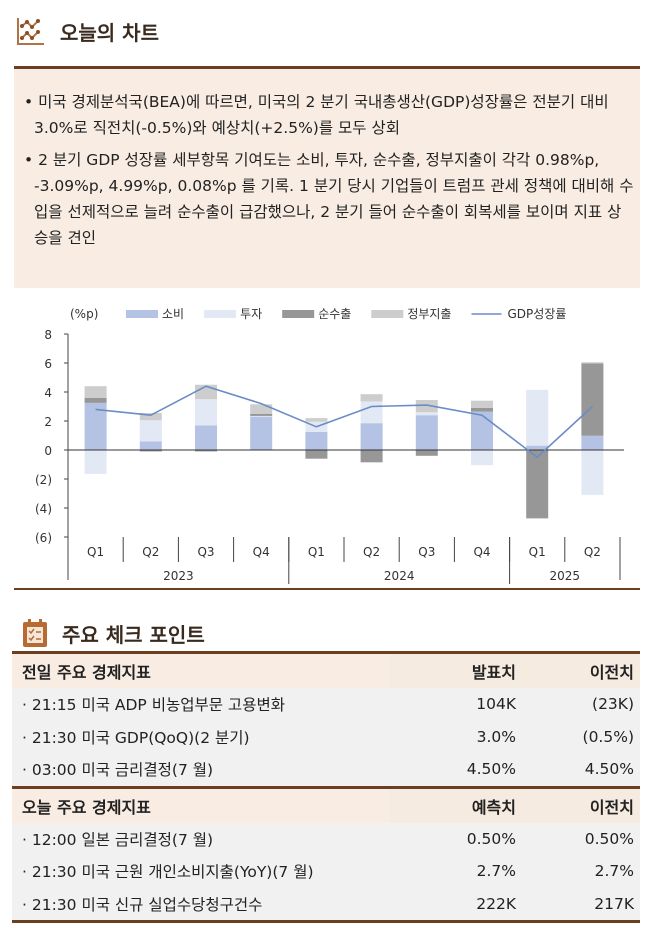  What do you see at coordinates (609, 838) in the screenshot?
I see `previous: 0.50%` at bounding box center [609, 838].